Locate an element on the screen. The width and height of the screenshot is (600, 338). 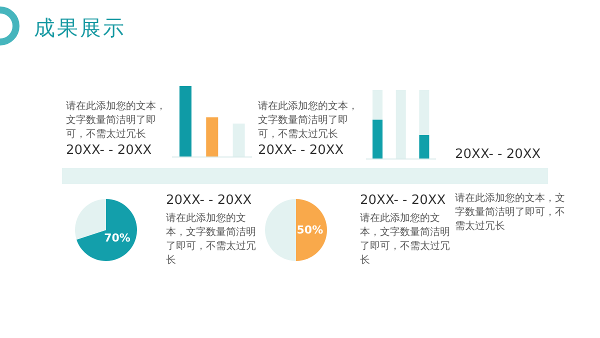
text: 成果展示 is located at coordinates (80, 28).